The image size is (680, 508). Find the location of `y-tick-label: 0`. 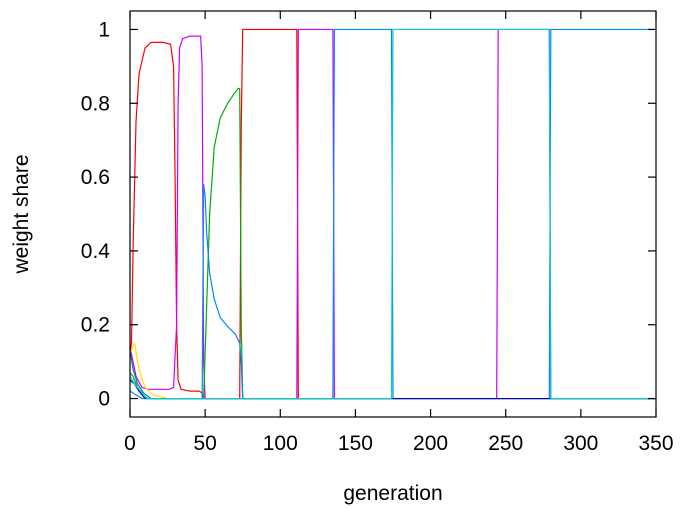

y-tick-label: 0 is located at coordinates (104, 399).